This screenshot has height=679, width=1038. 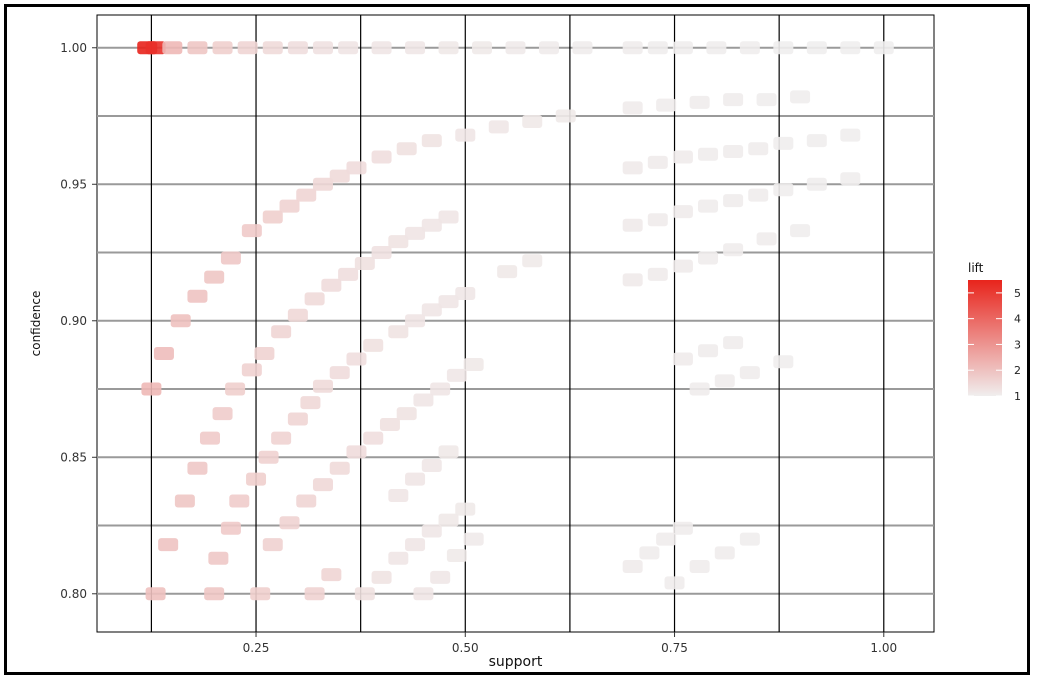 What do you see at coordinates (73, 48) in the screenshot?
I see `y-tick-label: 1.00` at bounding box center [73, 48].